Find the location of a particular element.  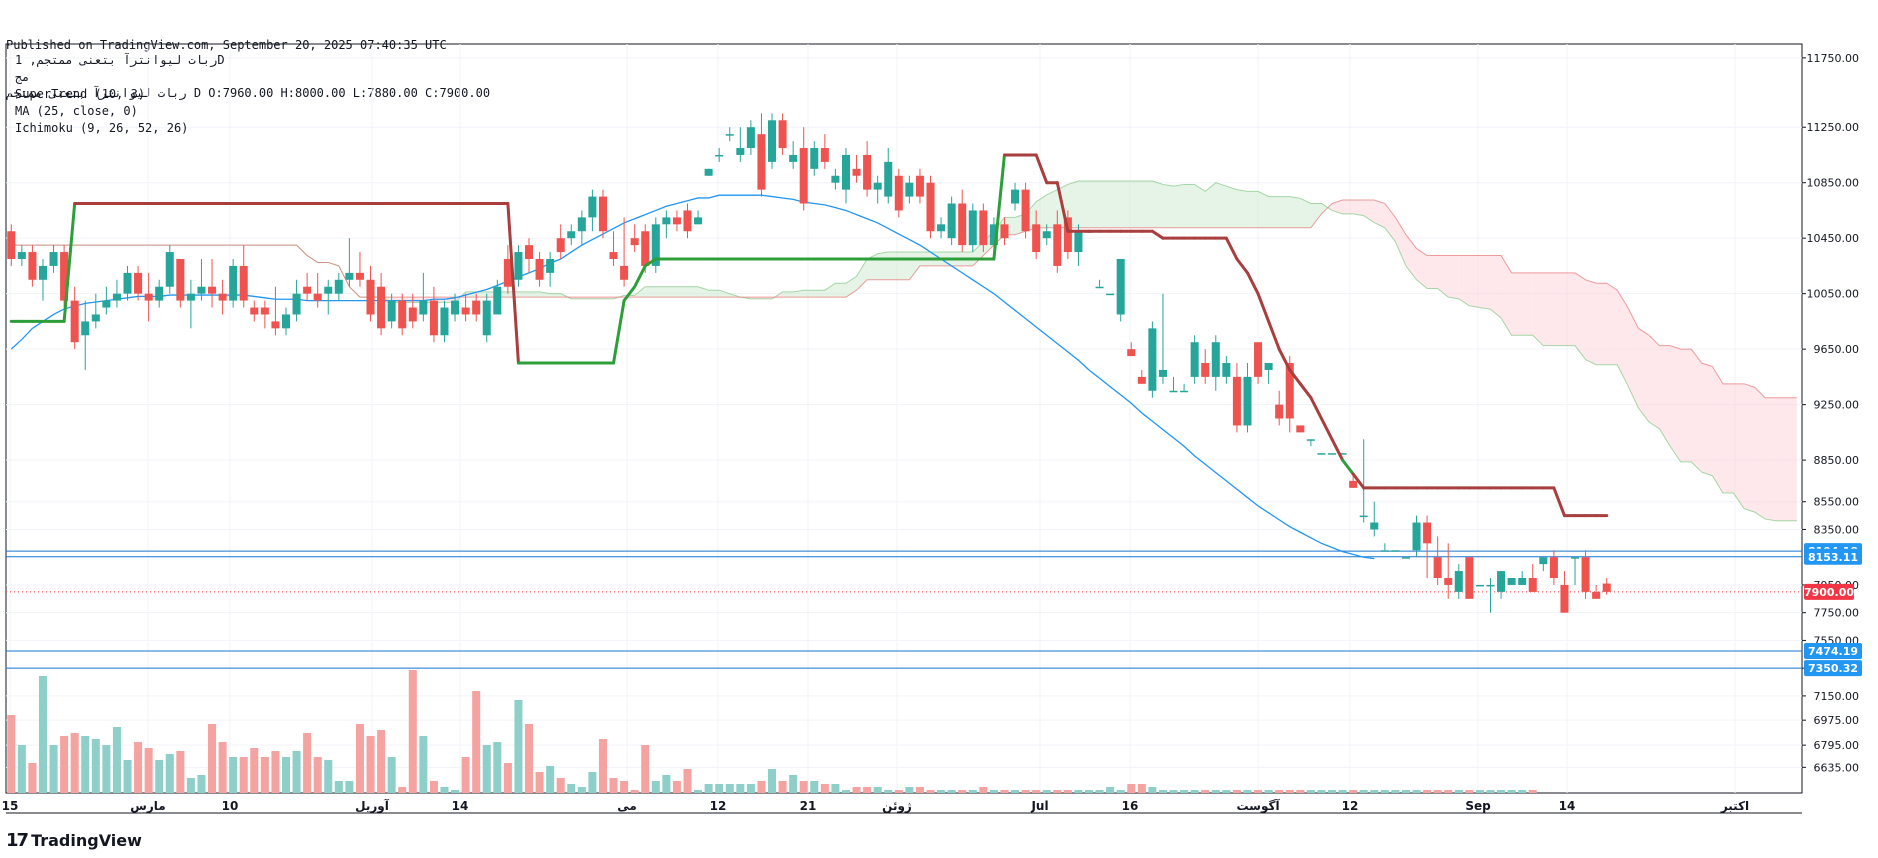

y-tick-label: 10050.00 is located at coordinates (1833, 294).